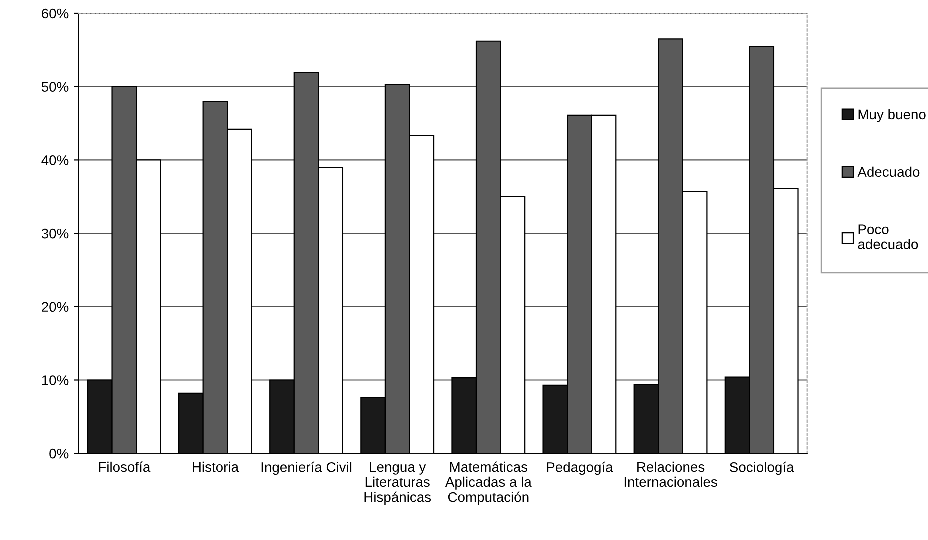 Image resolution: width=928 pixels, height=540 pixels. Describe the element at coordinates (889, 172) in the screenshot. I see `legend-label: Adecuado` at that location.